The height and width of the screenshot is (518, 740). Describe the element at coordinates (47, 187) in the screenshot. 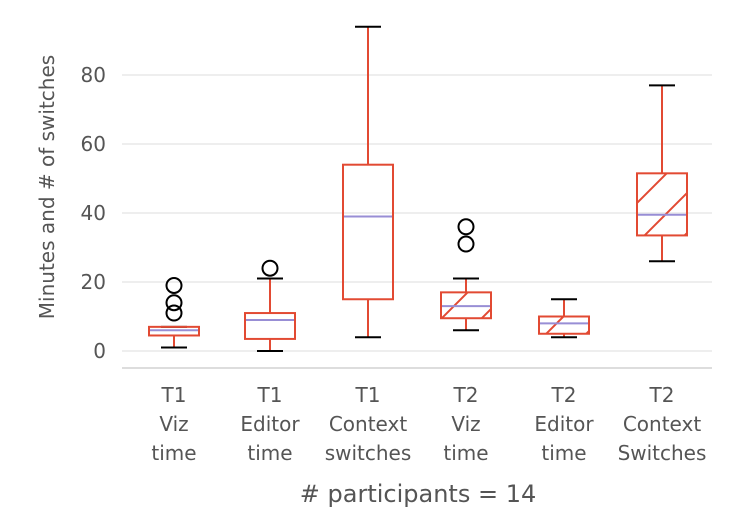

I see `y-axis-title: Minutes and # of switches` at that location.